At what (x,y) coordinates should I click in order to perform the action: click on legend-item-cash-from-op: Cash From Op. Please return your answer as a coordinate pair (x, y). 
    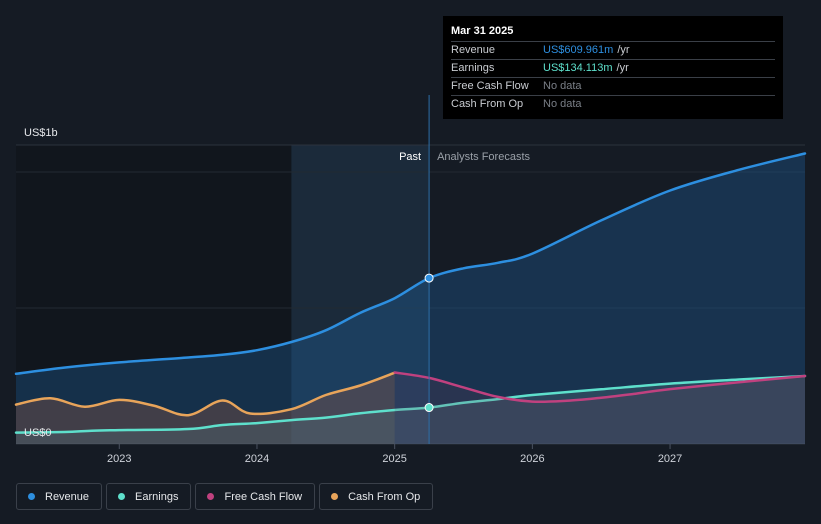
    Looking at the image, I should click on (376, 496).